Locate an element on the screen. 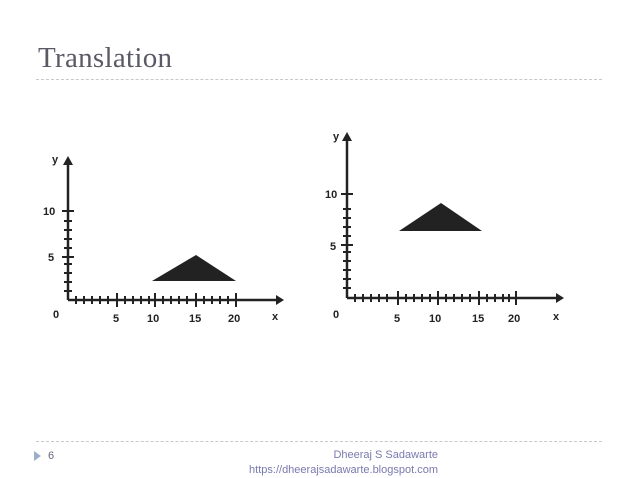 This screenshot has height=478, width=638. title-divider is located at coordinates (319, 79).